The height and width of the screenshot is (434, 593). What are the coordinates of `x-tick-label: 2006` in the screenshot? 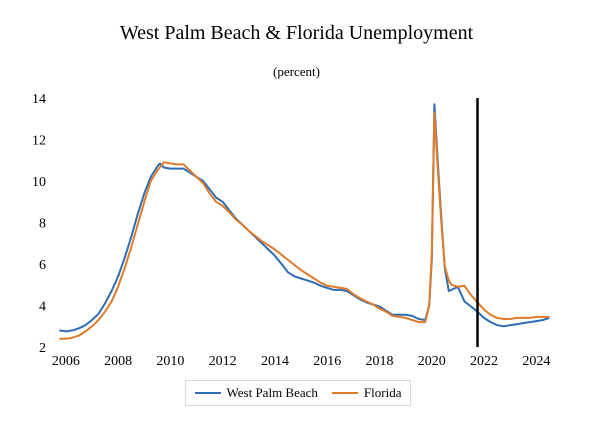 It's located at (66, 361).